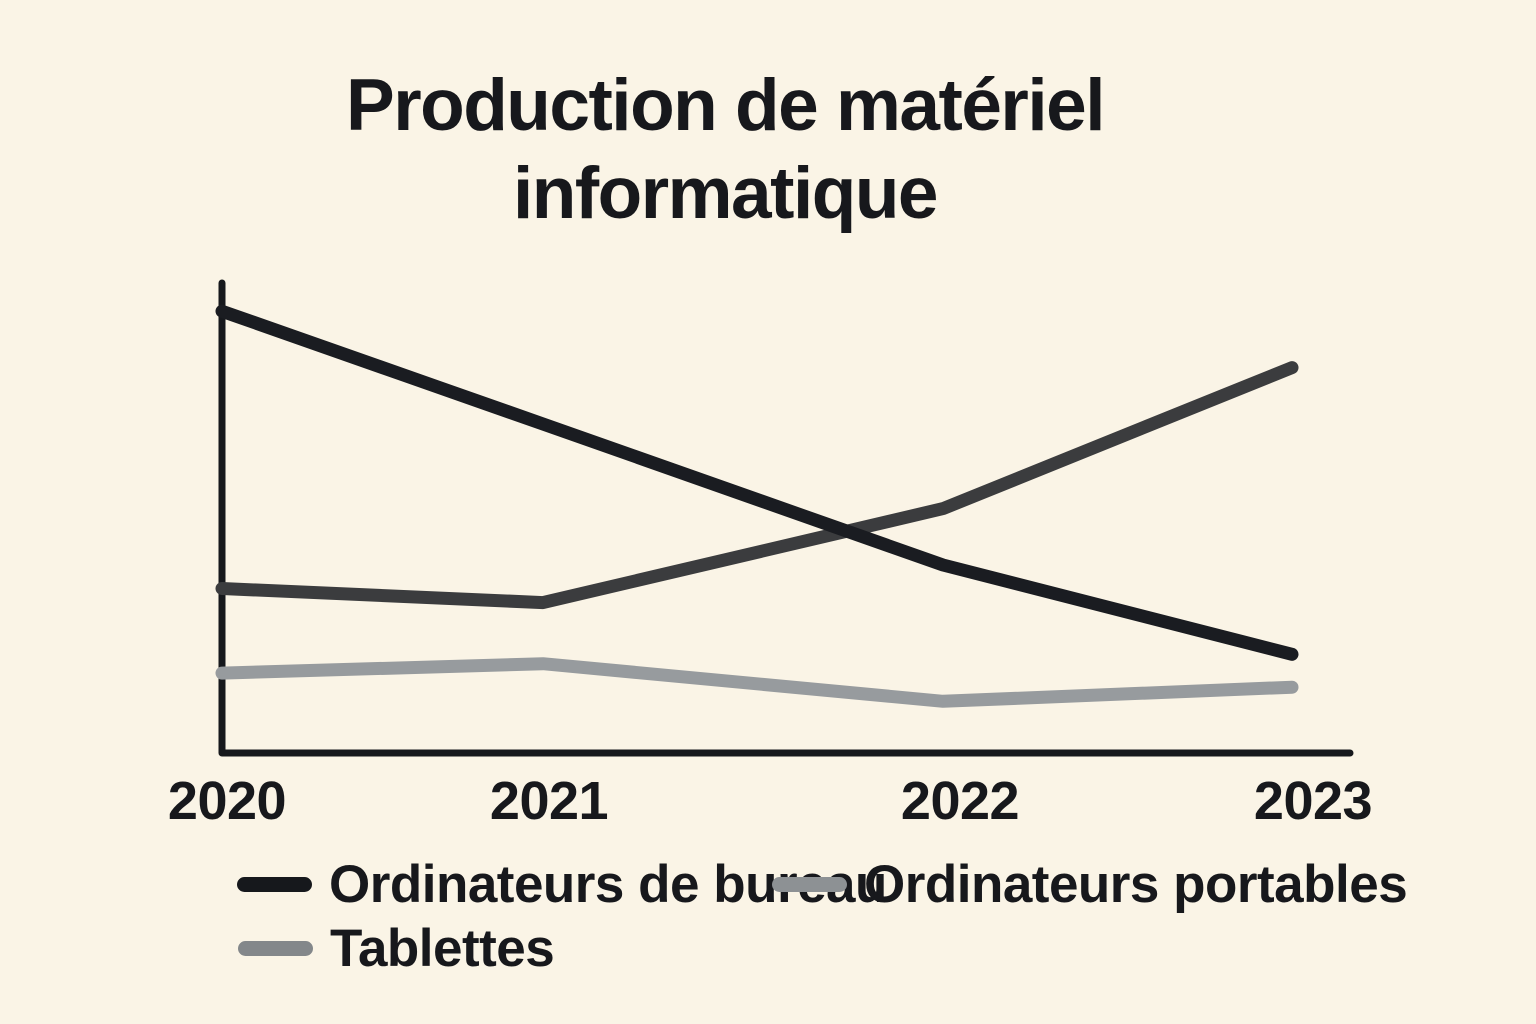 Image resolution: width=1536 pixels, height=1024 pixels. Describe the element at coordinates (757, 682) in the screenshot. I see `series-line-tablettes` at that location.